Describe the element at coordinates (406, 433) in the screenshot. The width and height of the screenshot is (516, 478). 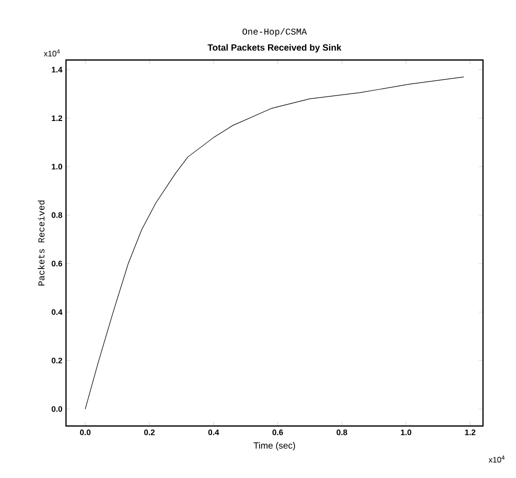
I see `x-tick-label: 1.0` at that location.